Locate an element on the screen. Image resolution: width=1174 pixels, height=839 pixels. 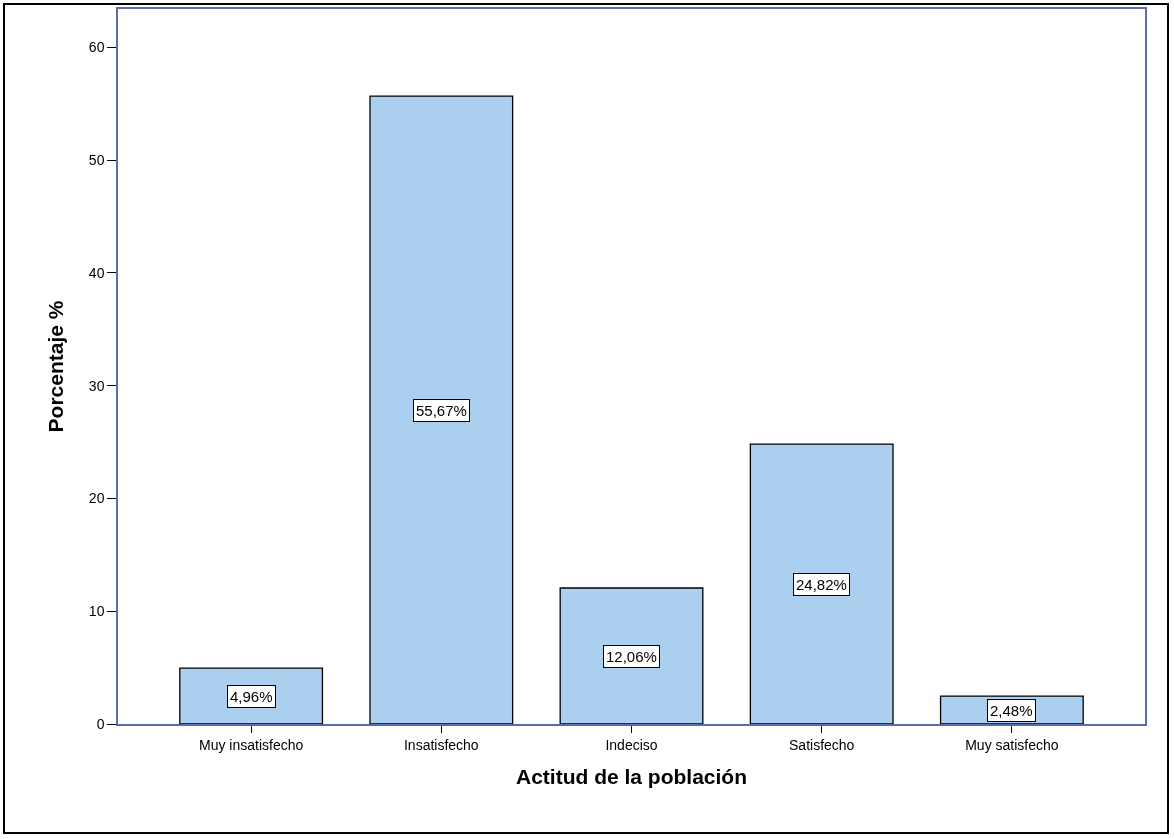
y-axis-title: Porcentaje % is located at coordinates (55, 366).